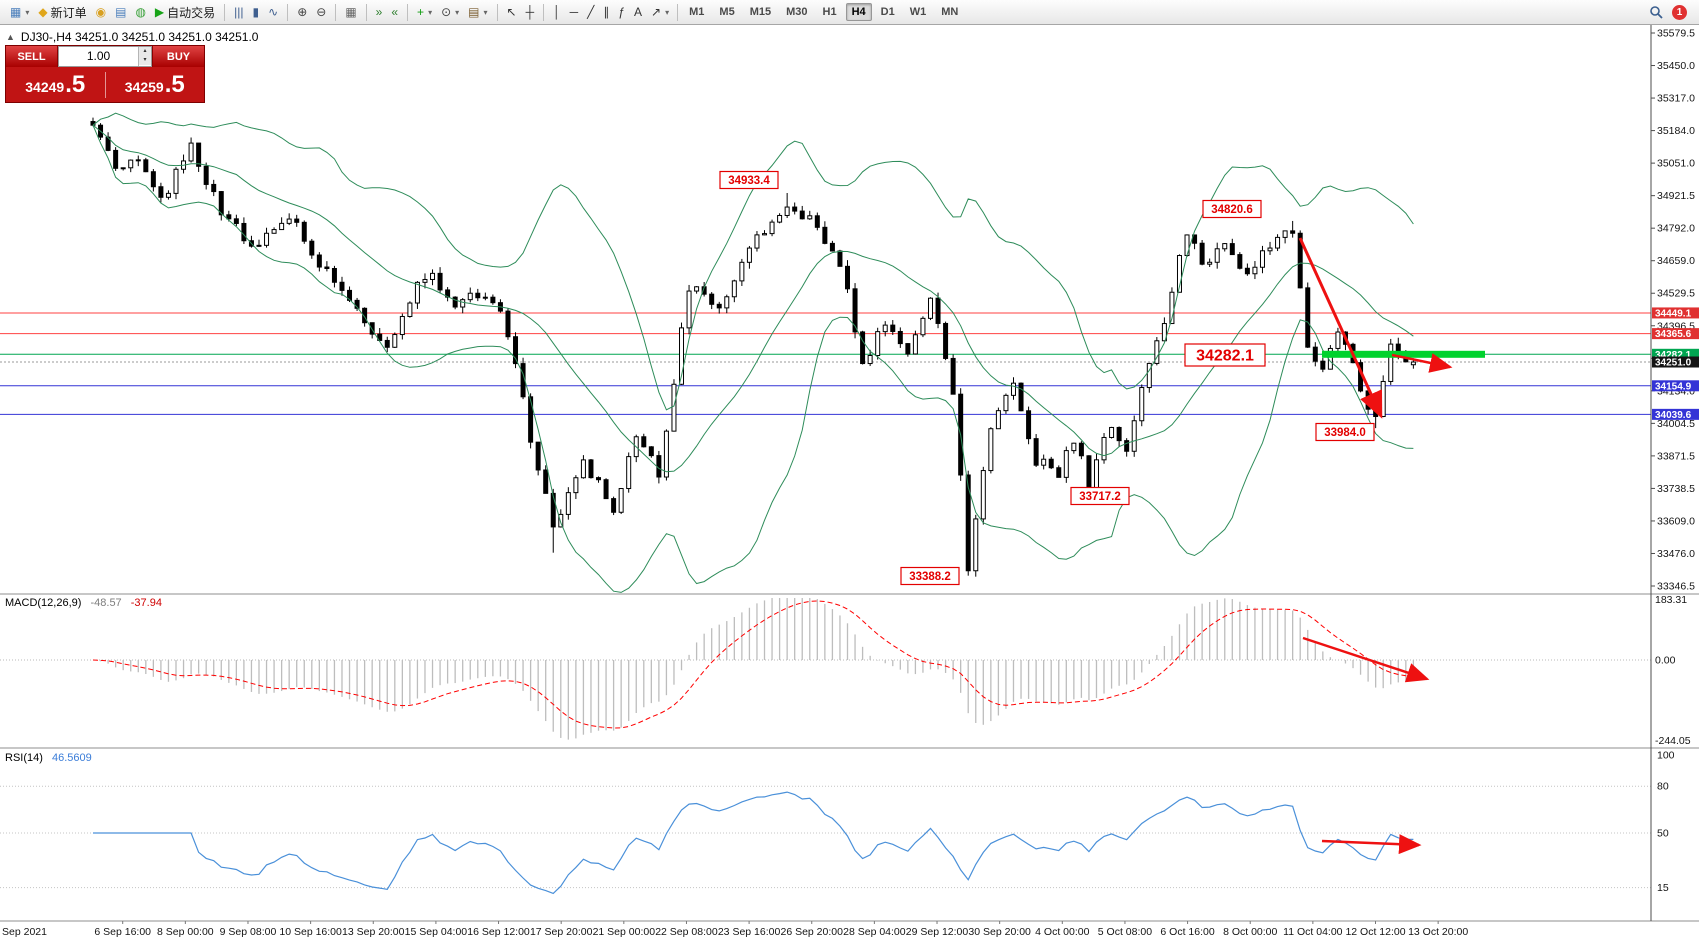 This screenshot has width=1699, height=944. Describe the element at coordinates (1676, 164) in the screenshot. I see `svg-text: 35051.0` at that location.